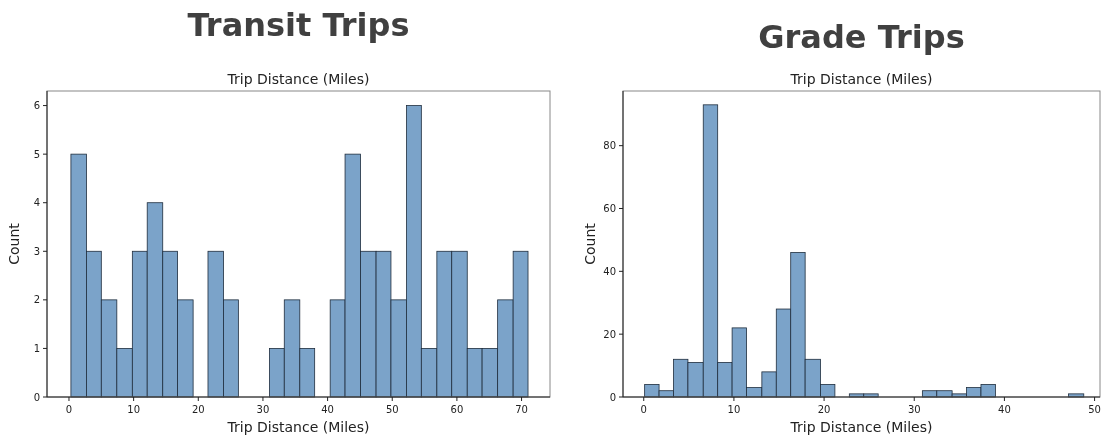 This screenshot has height=440, width=1120. What do you see at coordinates (36, 106) in the screenshot?
I see `y-tick-label: 6` at bounding box center [36, 106].